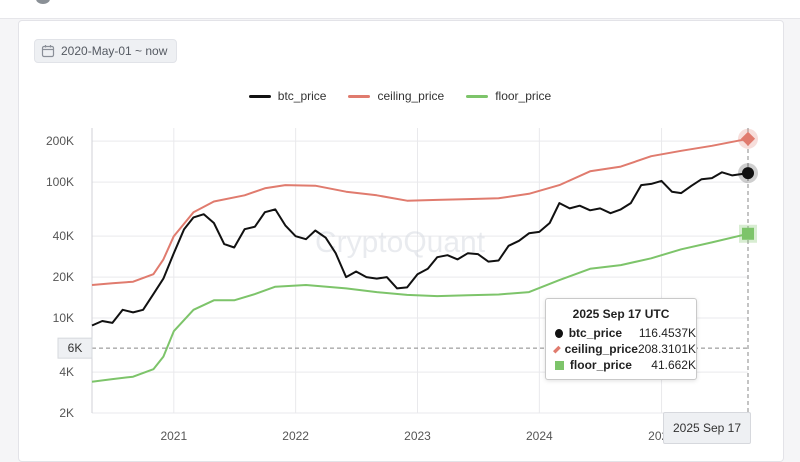 The width and height of the screenshot is (800, 462). What do you see at coordinates (400, 9) in the screenshot?
I see `top-bar` at bounding box center [400, 9].